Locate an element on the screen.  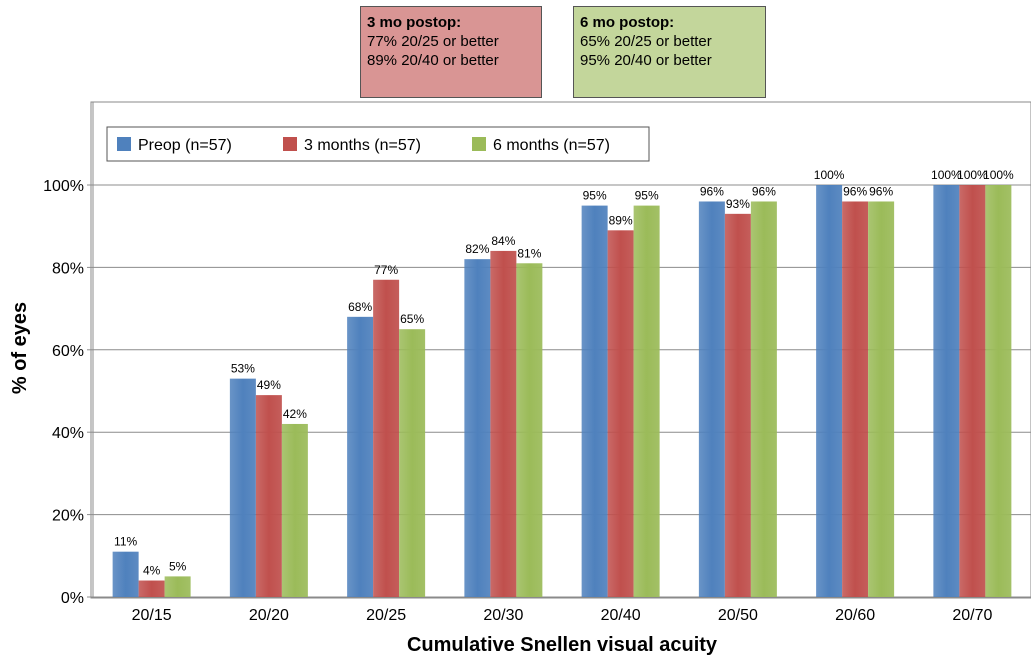
bar-1-20/70 is located at coordinates (972, 391).